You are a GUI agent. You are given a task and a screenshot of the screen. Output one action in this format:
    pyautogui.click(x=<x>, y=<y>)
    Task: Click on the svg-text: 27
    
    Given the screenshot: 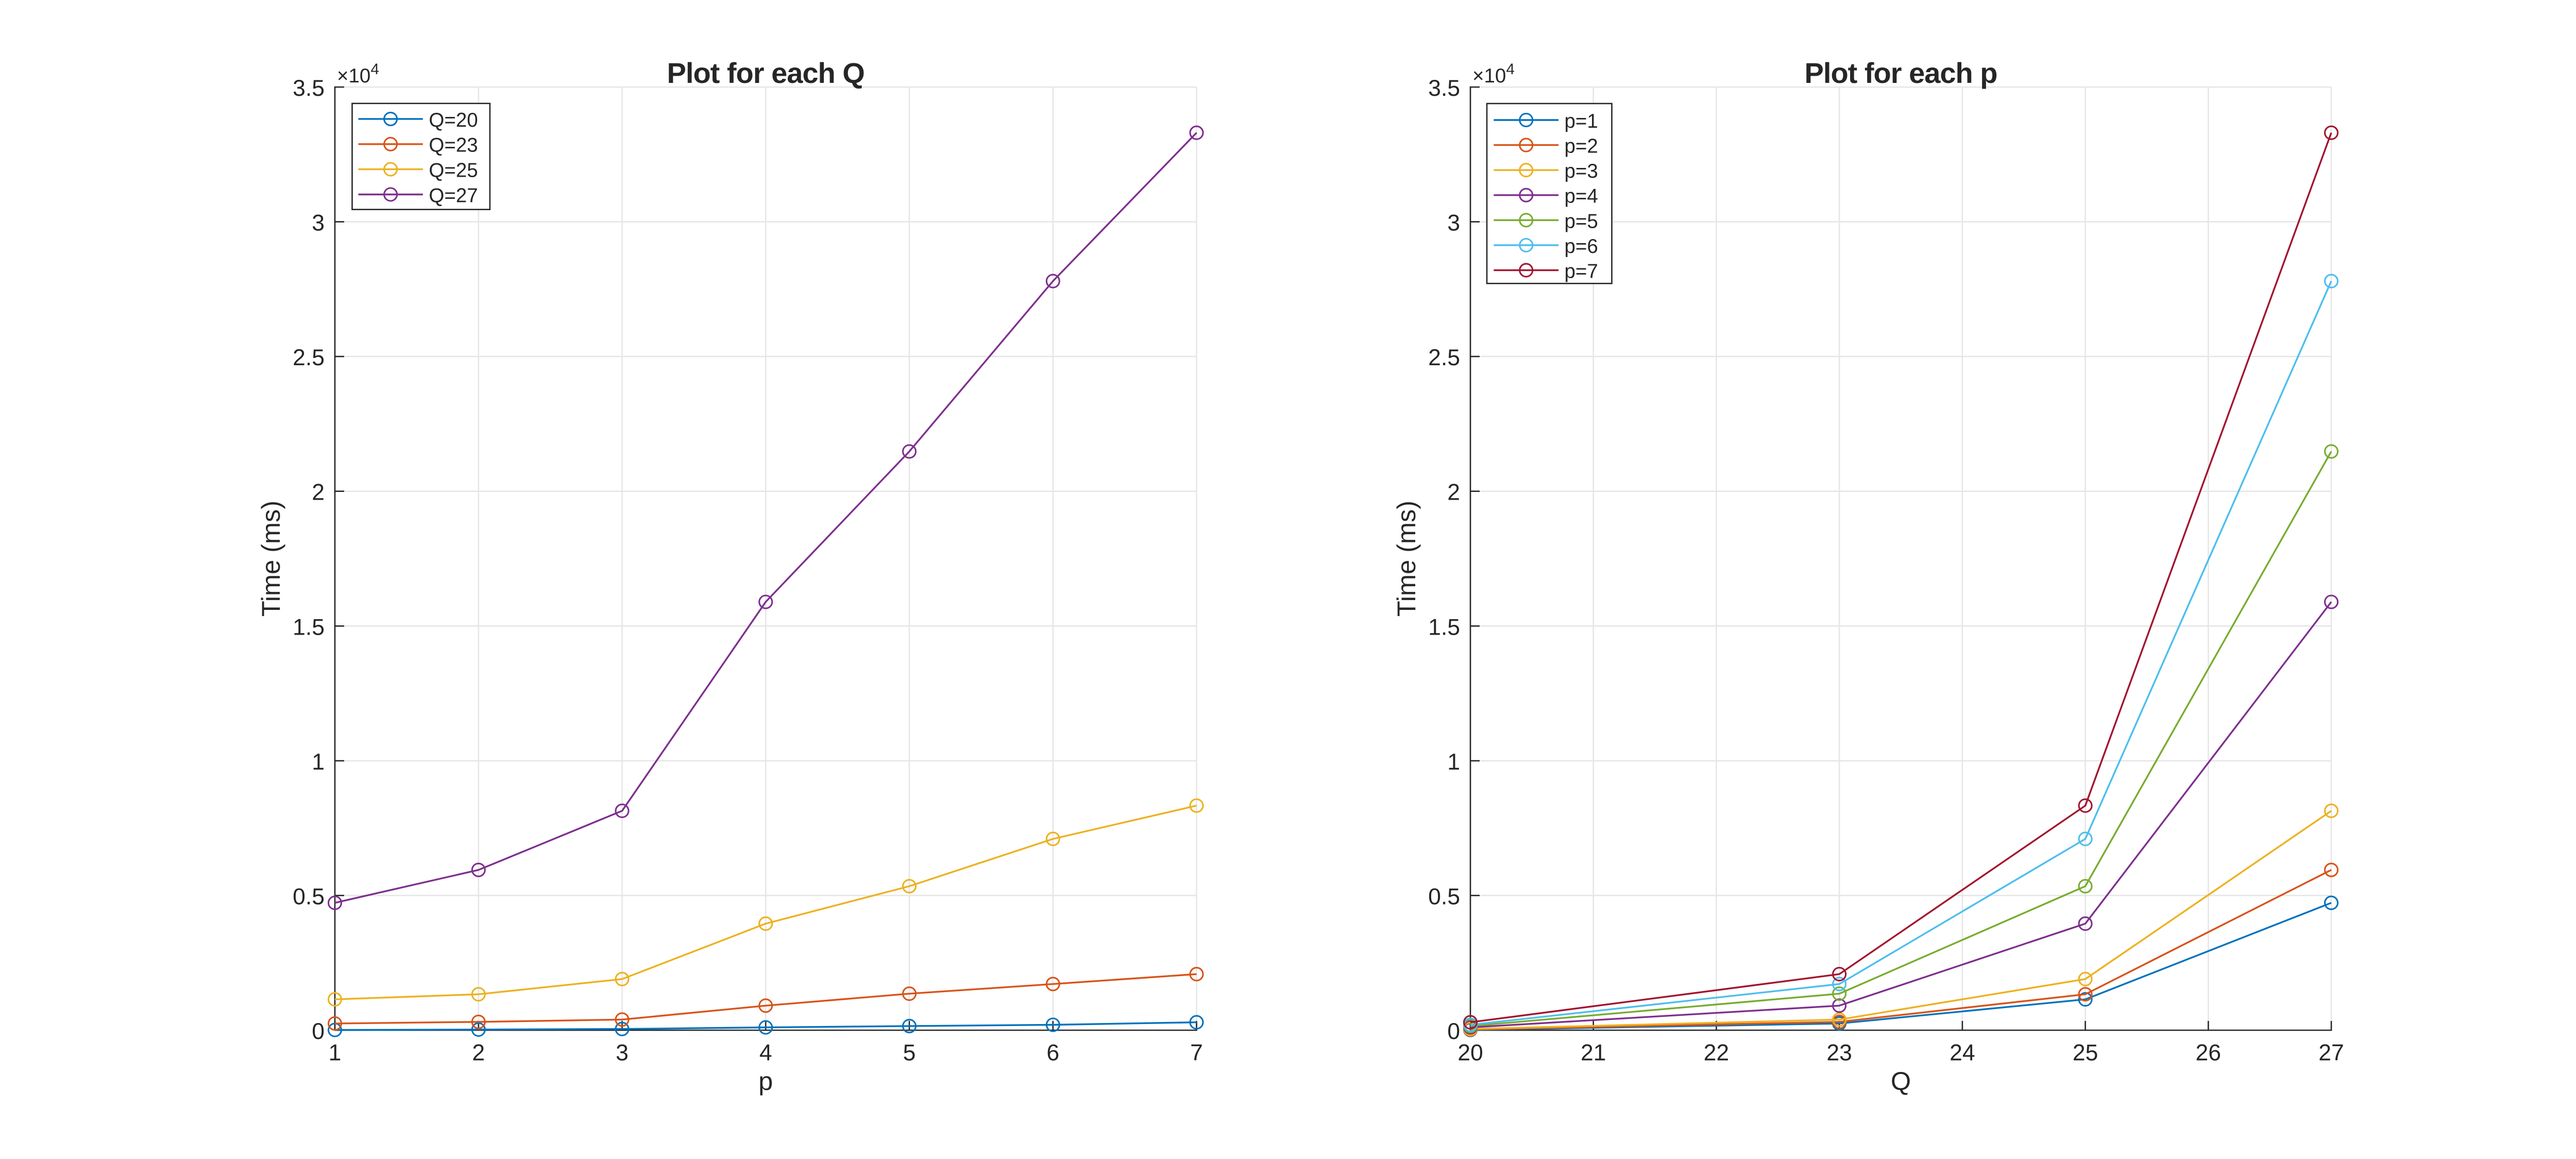 What is the action you would take?
    pyautogui.click(x=2331, y=1053)
    